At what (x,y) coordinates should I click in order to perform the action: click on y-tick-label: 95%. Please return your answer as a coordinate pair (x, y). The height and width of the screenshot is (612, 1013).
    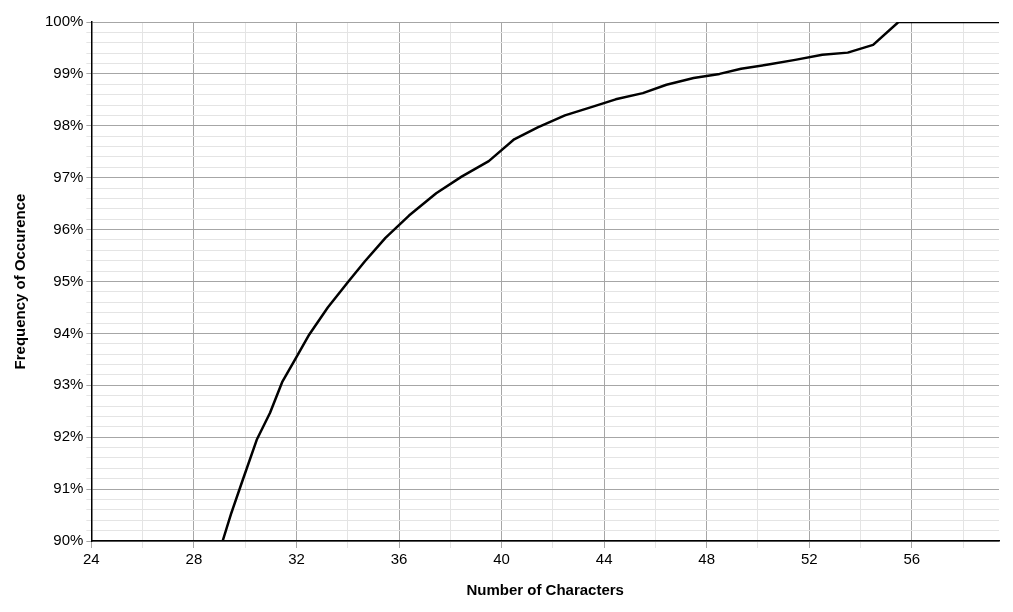
    Looking at the image, I should click on (68, 280).